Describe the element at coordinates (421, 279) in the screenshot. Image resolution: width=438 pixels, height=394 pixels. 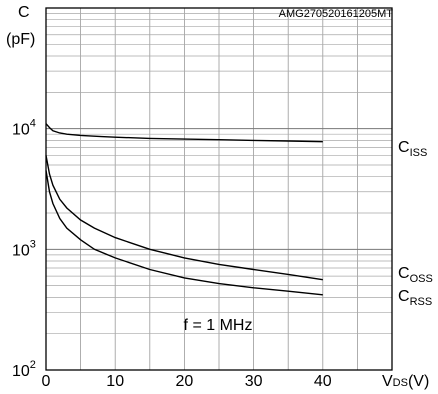
I see `series-label-sub: OSS` at that location.